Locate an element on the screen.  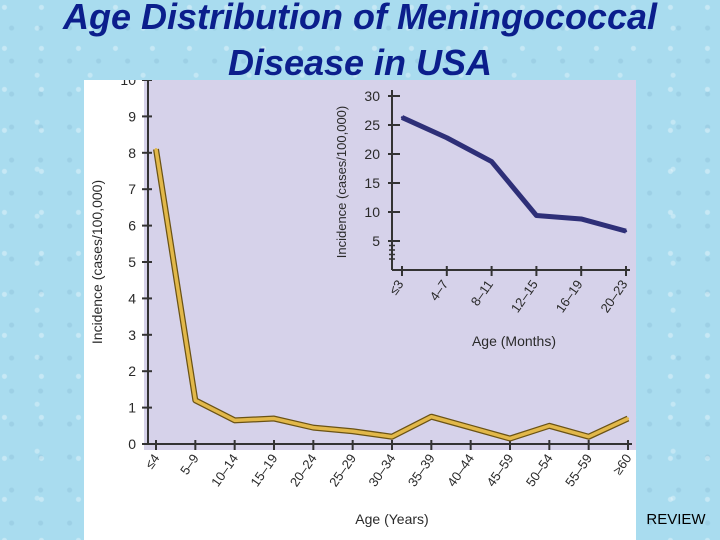
main-x-tick-label: 45–59 is located at coordinates (499, 470).